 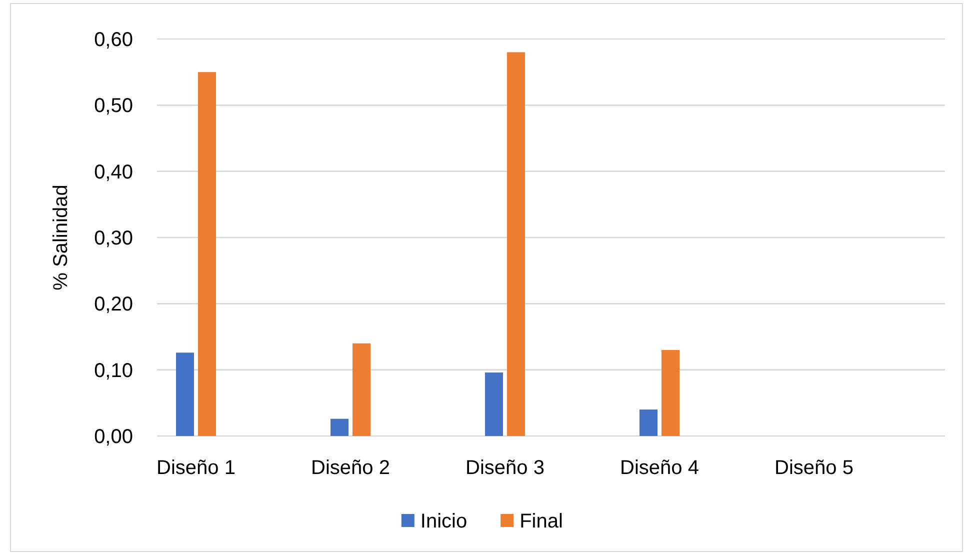 I want to click on y-tick-label: 0,60, so click(x=113, y=40).